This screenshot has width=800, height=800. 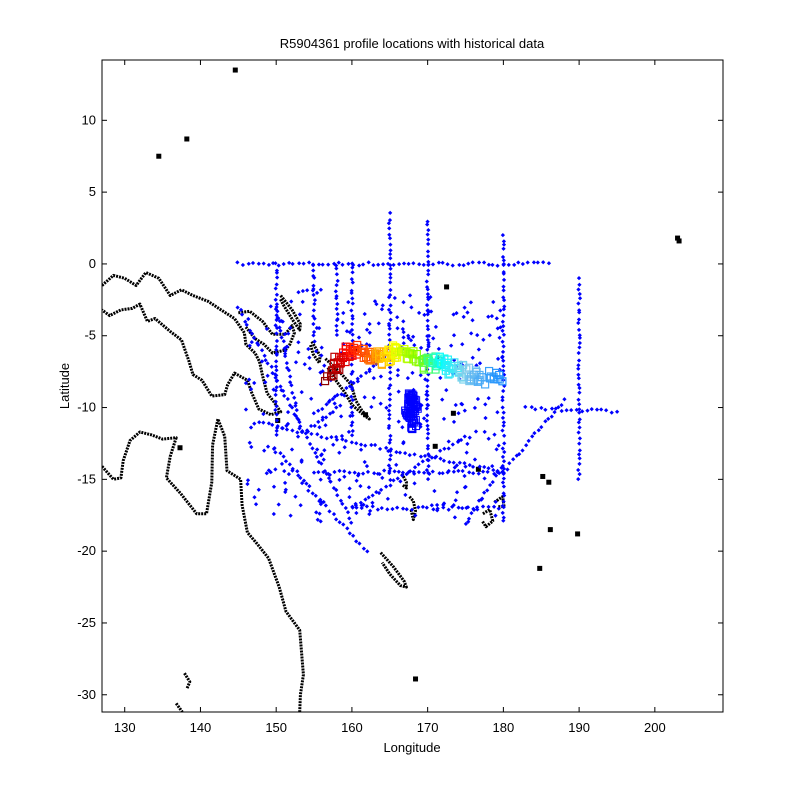 I want to click on x-tick-label: 170, so click(x=428, y=727).